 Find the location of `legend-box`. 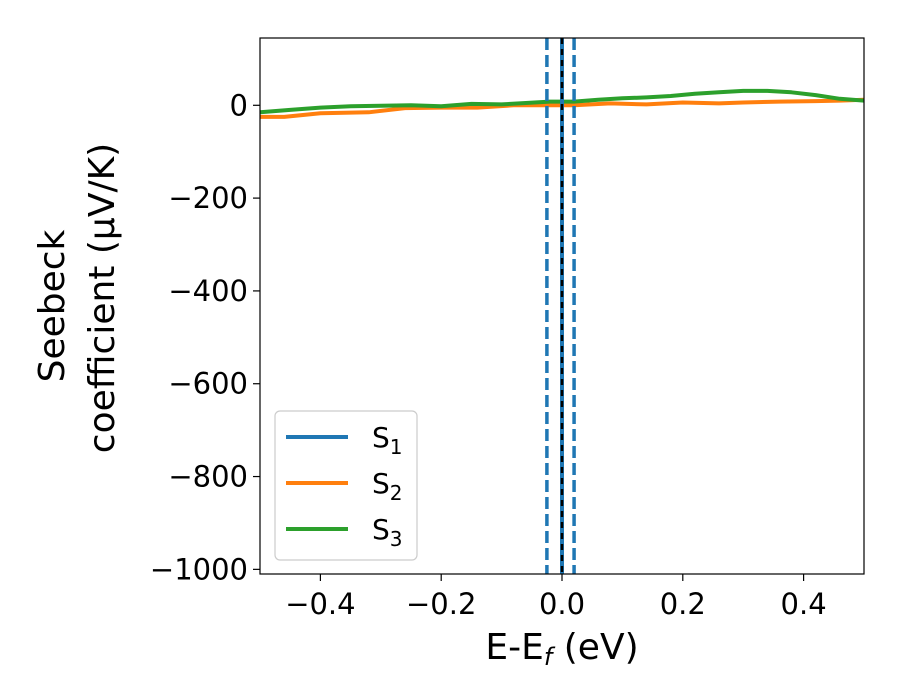

legend-box is located at coordinates (346, 485).